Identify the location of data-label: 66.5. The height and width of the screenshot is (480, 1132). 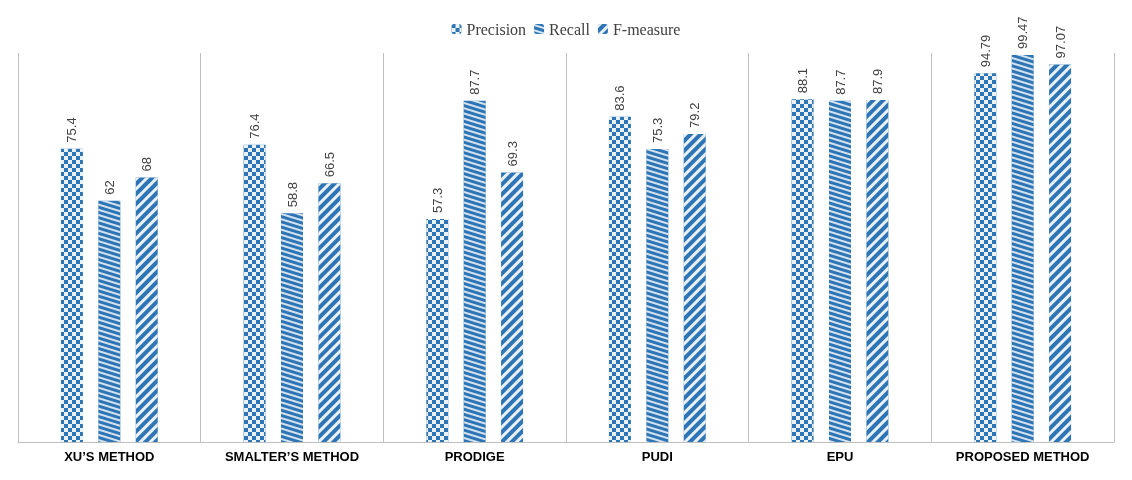
(329, 165).